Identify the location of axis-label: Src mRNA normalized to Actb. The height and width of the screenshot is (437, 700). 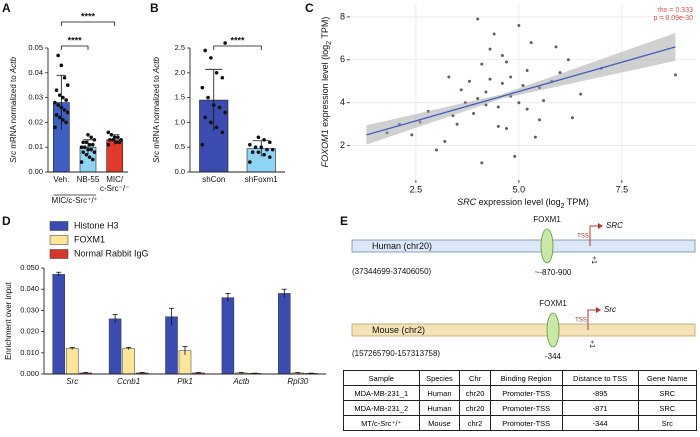
(13, 110).